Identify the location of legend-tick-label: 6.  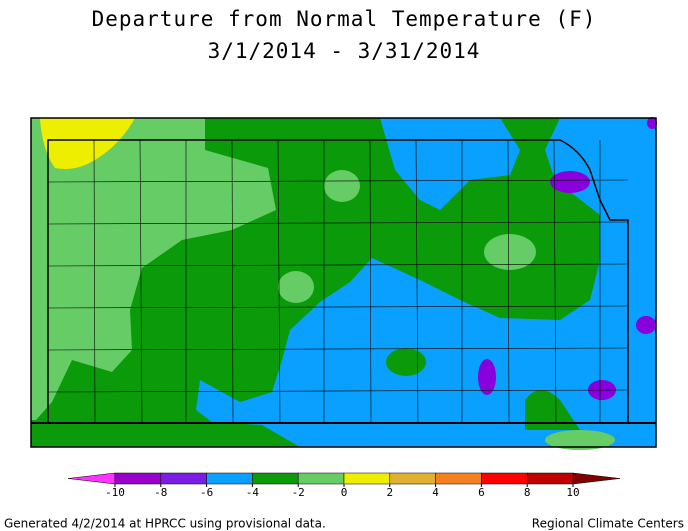
(481, 492).